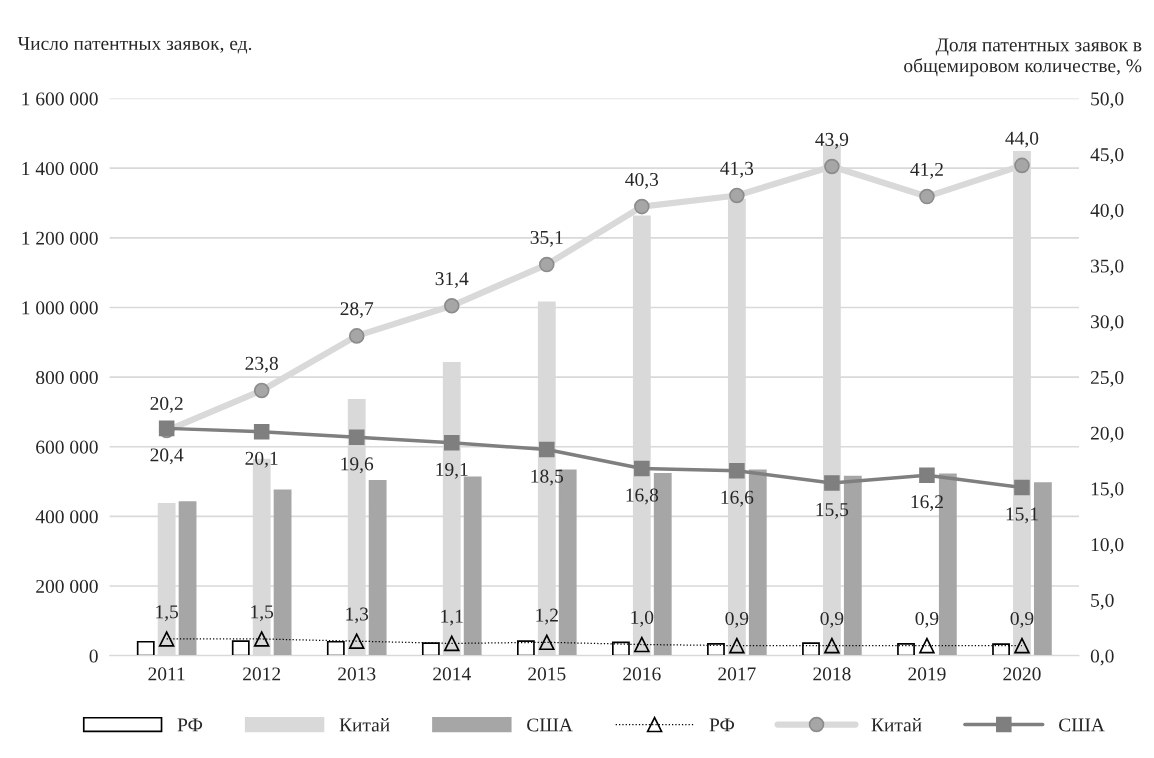  Describe the element at coordinates (67, 447) in the screenshot. I see `y-tick-label: 600 000` at that location.